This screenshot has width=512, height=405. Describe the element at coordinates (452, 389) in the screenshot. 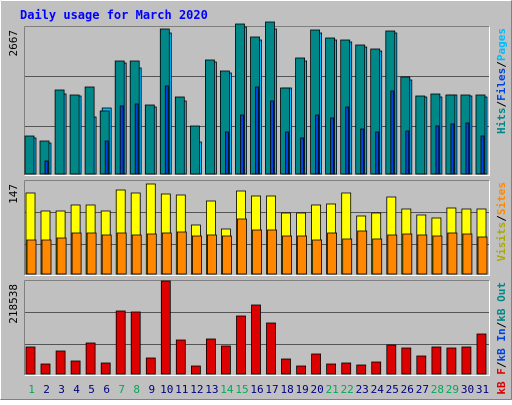

I see `x-tick-label-day-29: 29` at that location.